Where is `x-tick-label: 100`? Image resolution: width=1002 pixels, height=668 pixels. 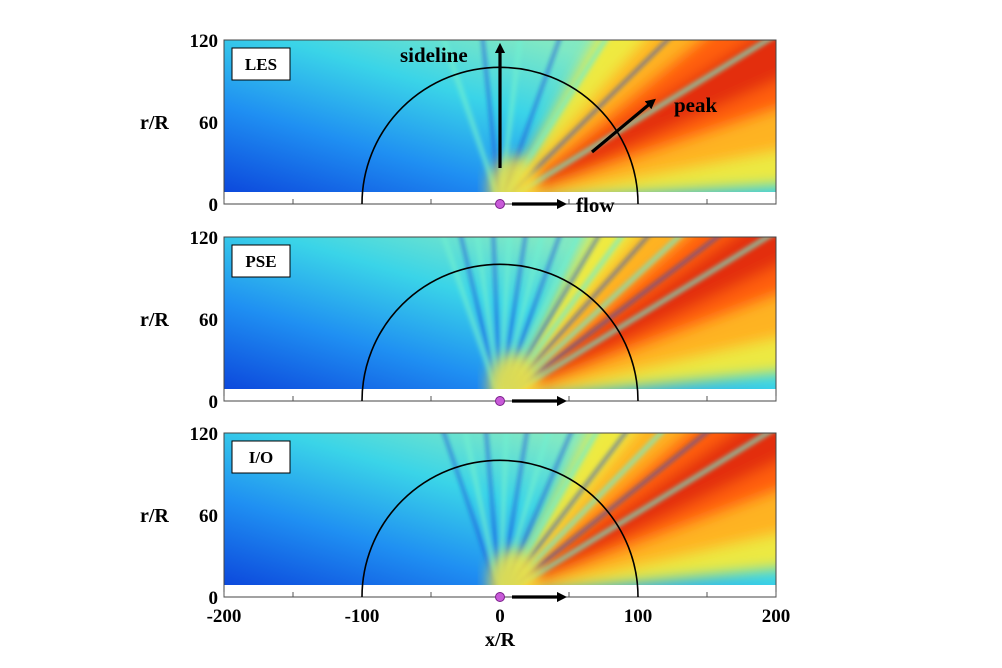 x-tick-label: 100 is located at coordinates (638, 616).